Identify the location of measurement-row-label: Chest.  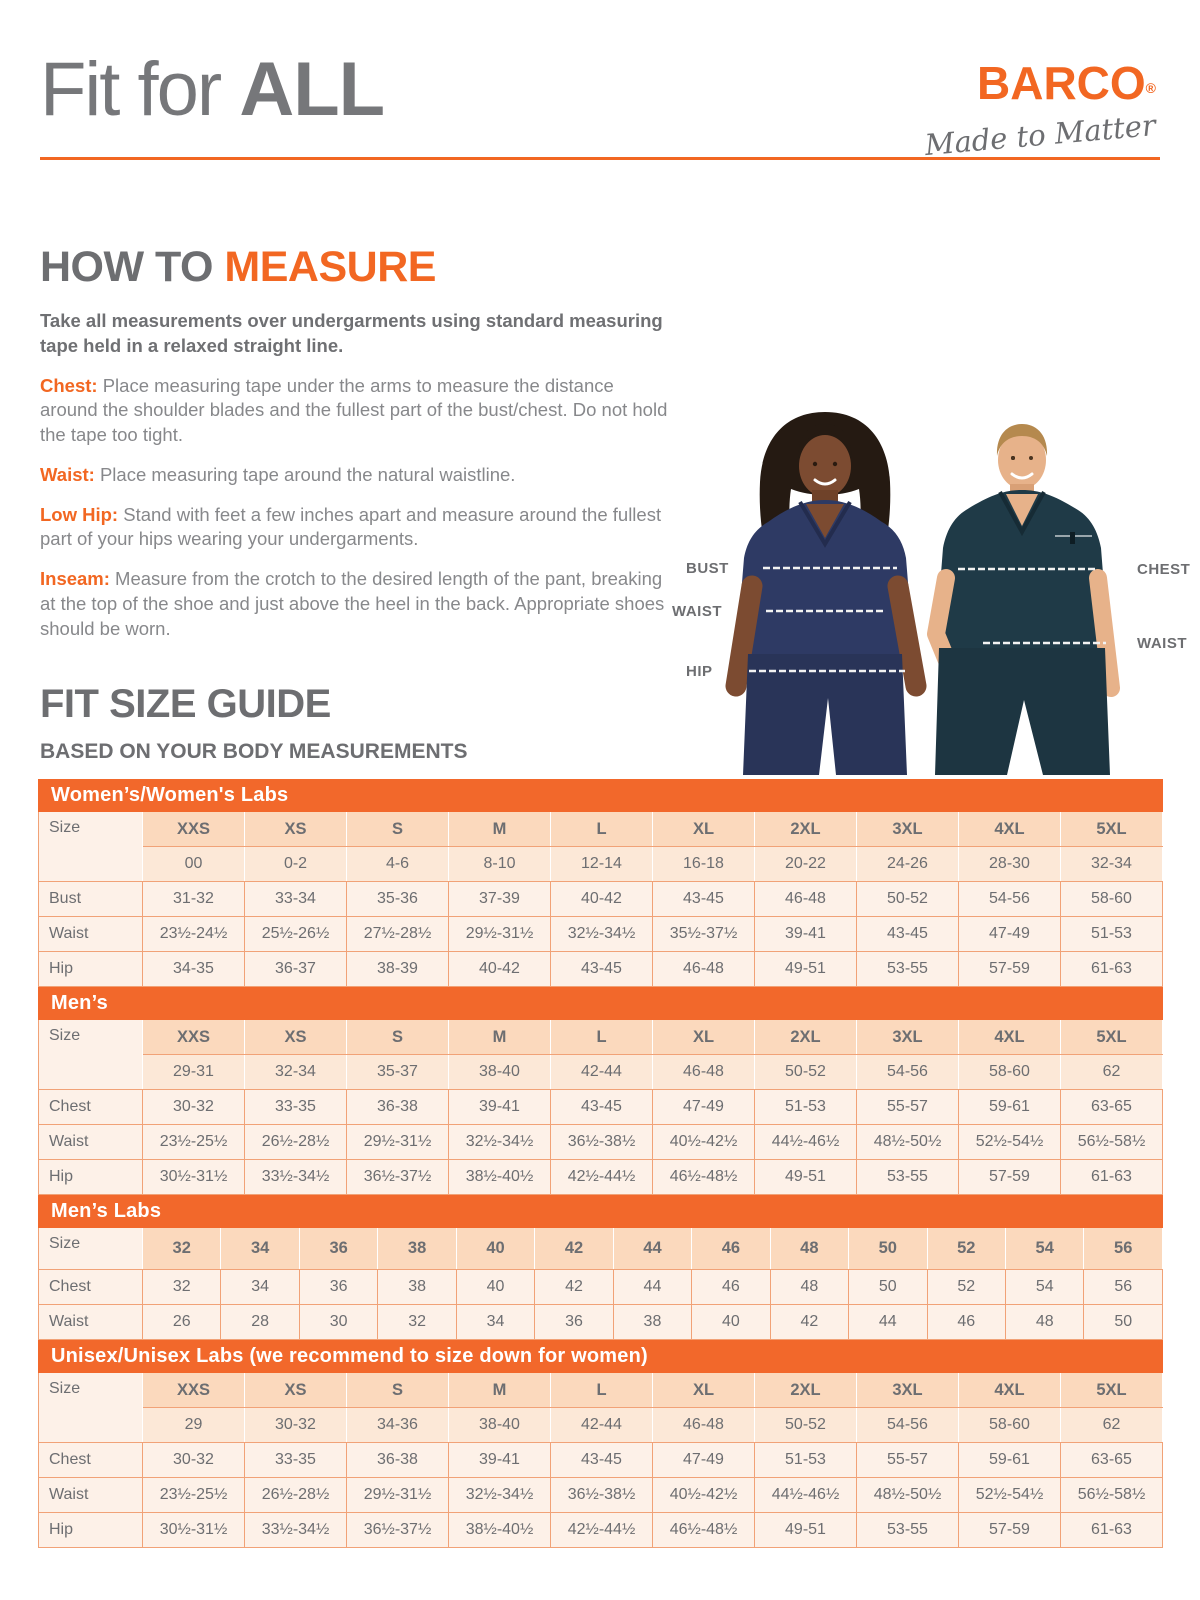
(90, 1287).